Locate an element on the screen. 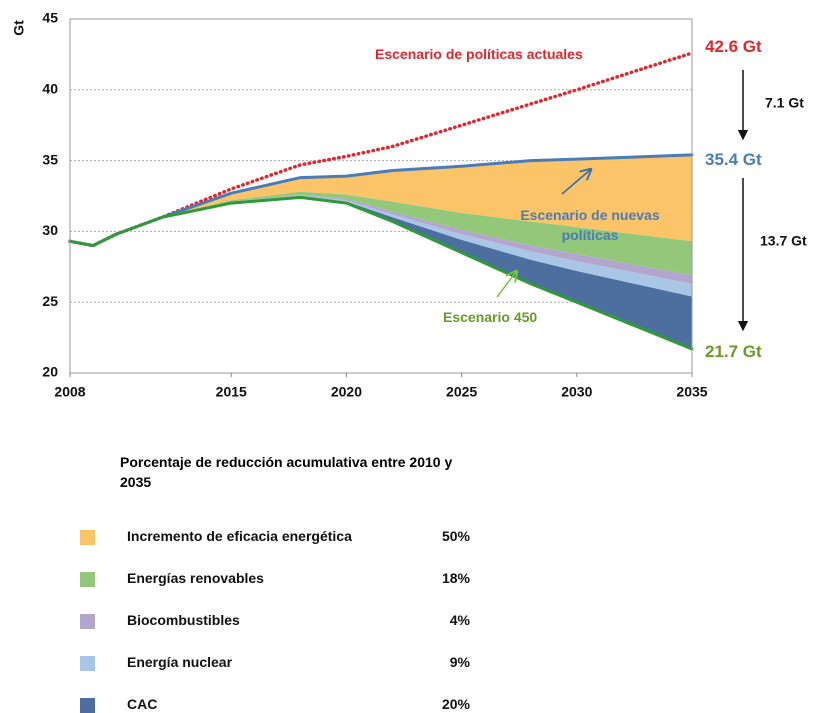 The image size is (833, 713). legend-label: Biocombustibles is located at coordinates (183, 620).